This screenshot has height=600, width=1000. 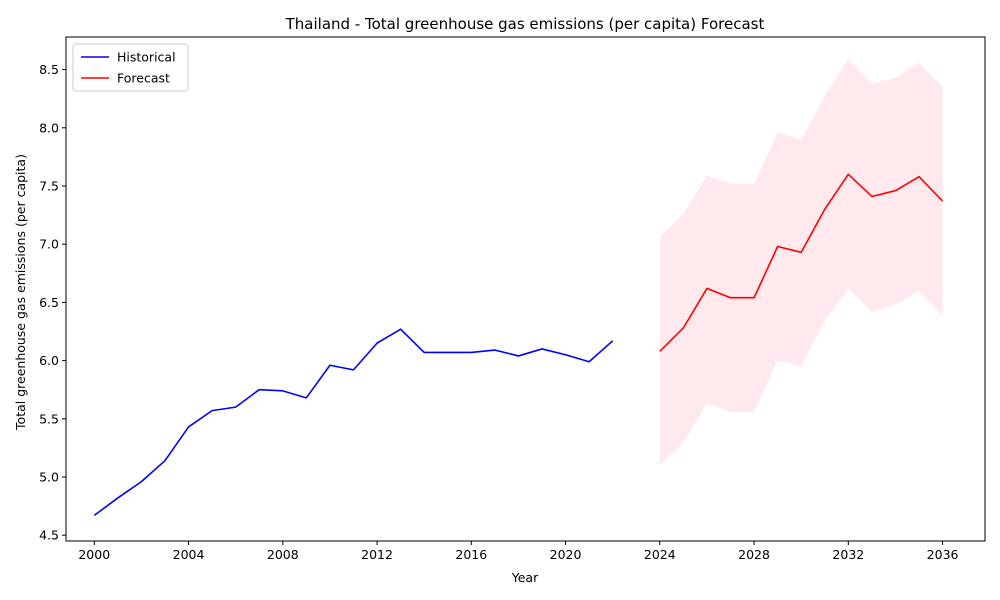 What do you see at coordinates (49, 360) in the screenshot?
I see `y-tick-label: 6.0` at bounding box center [49, 360].